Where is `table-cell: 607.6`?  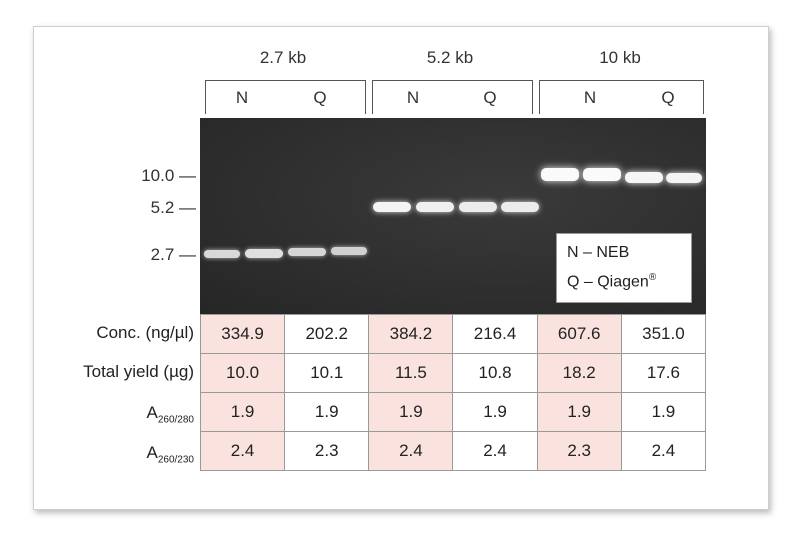 table-cell: 607.6 is located at coordinates (579, 334).